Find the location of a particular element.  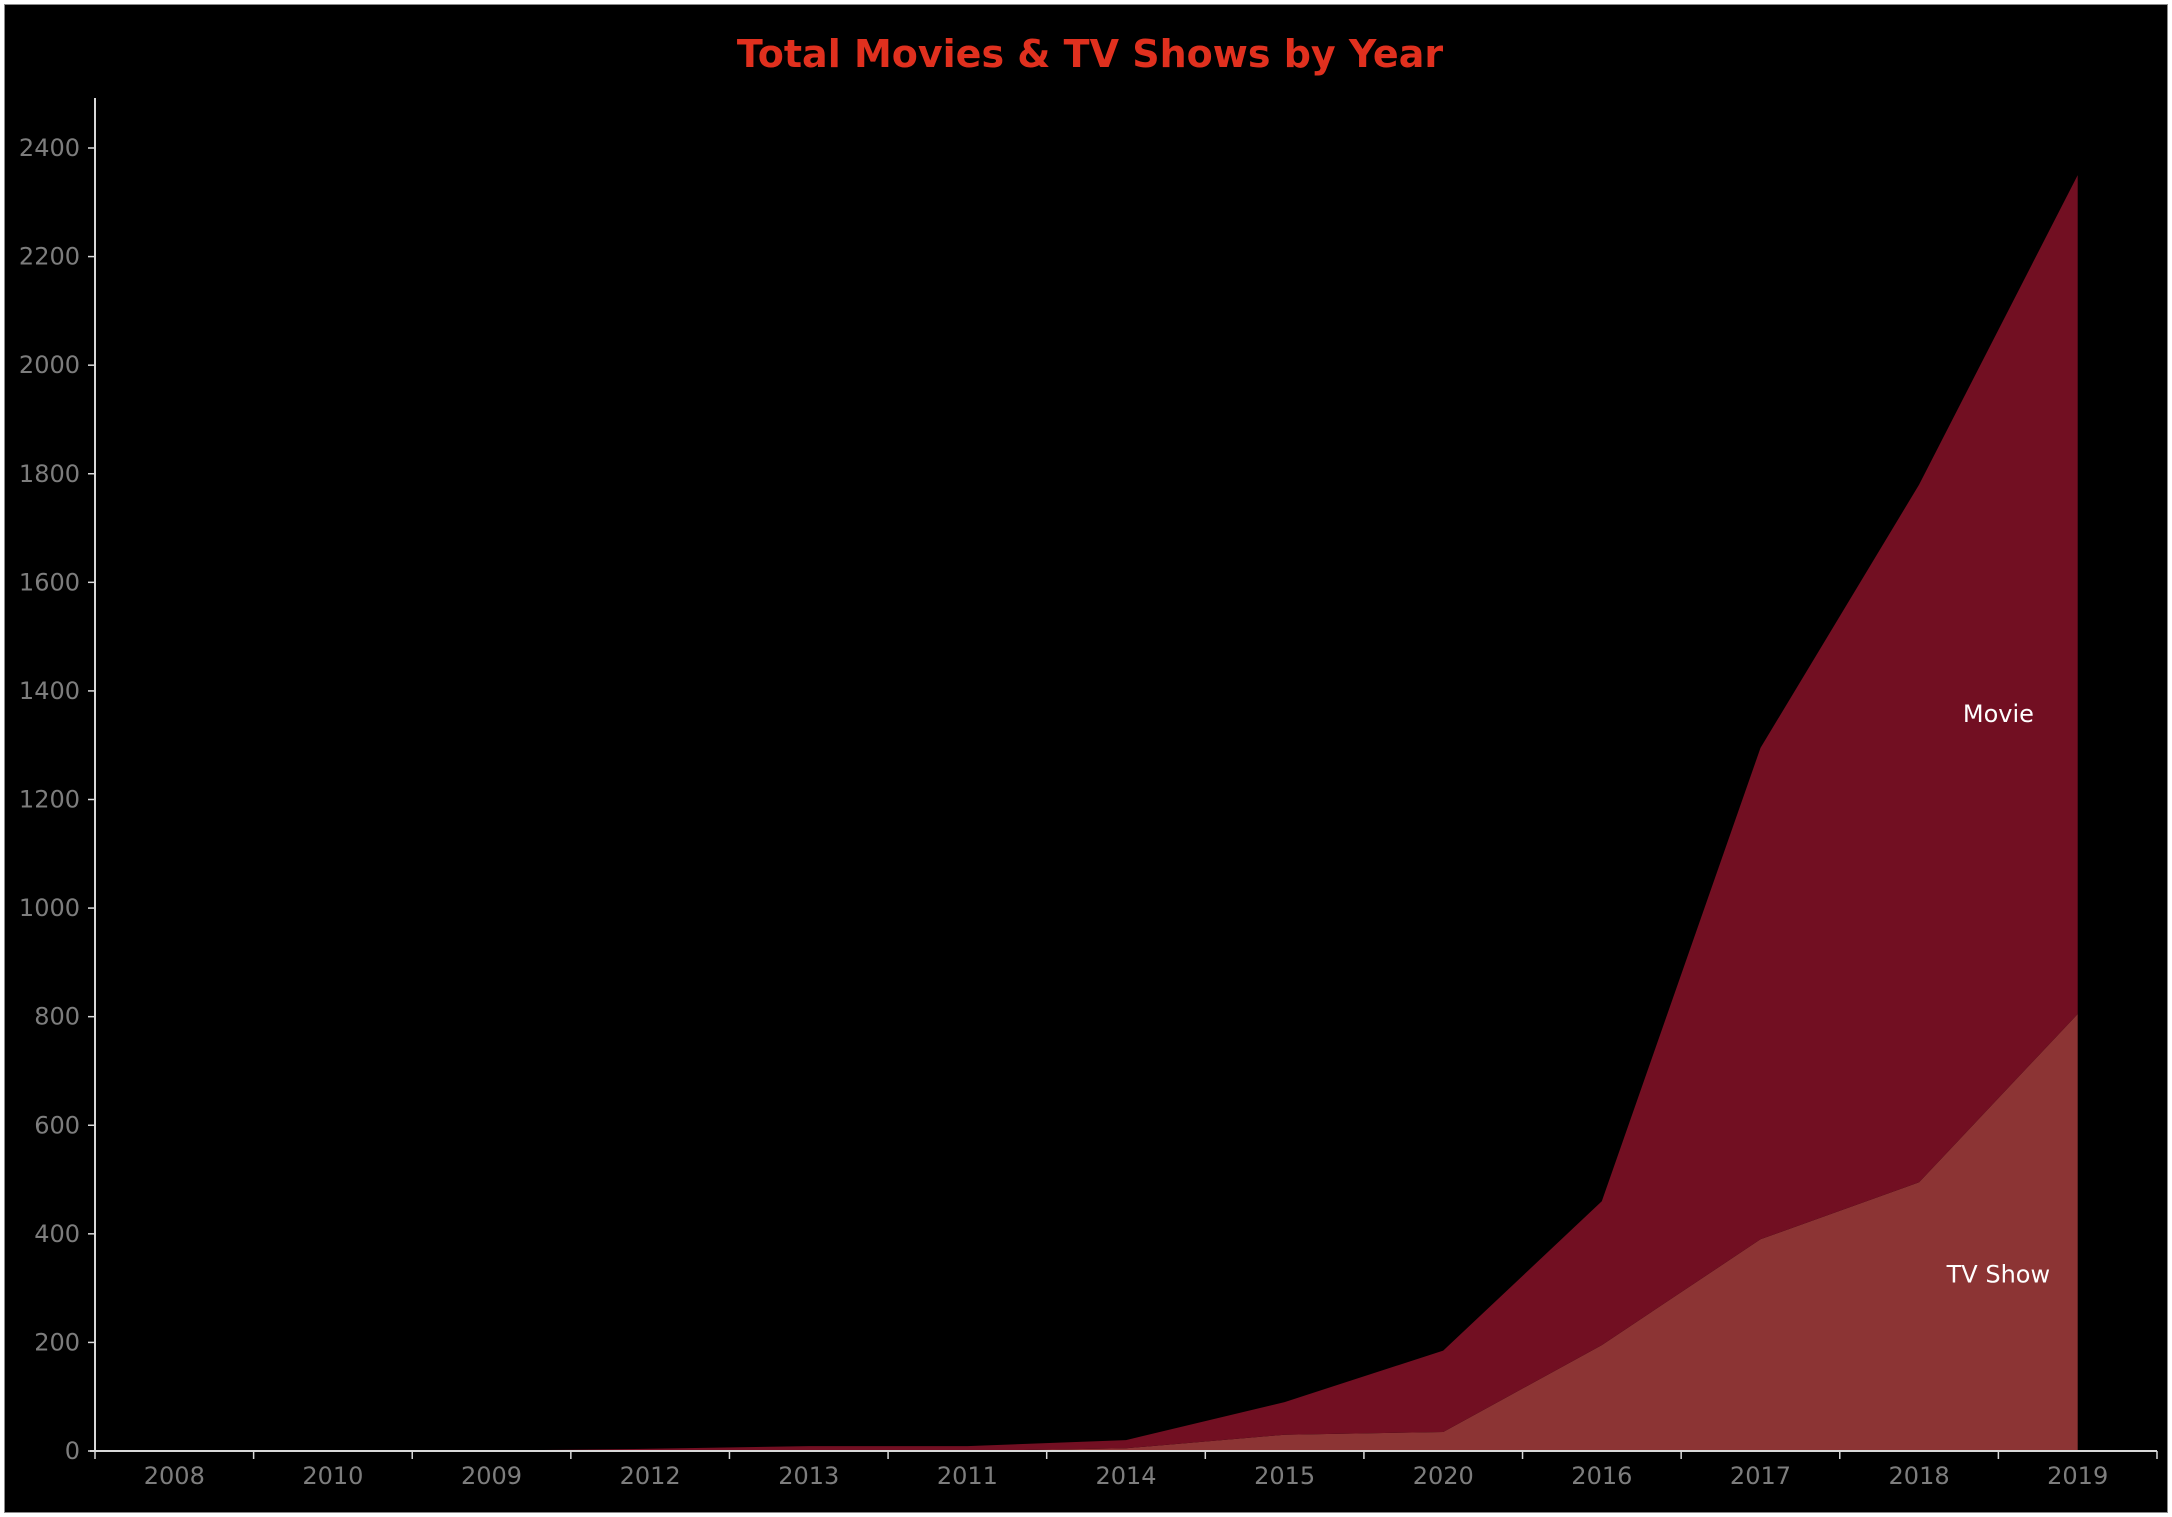

y-tick-label: 0 is located at coordinates (72, 1451).